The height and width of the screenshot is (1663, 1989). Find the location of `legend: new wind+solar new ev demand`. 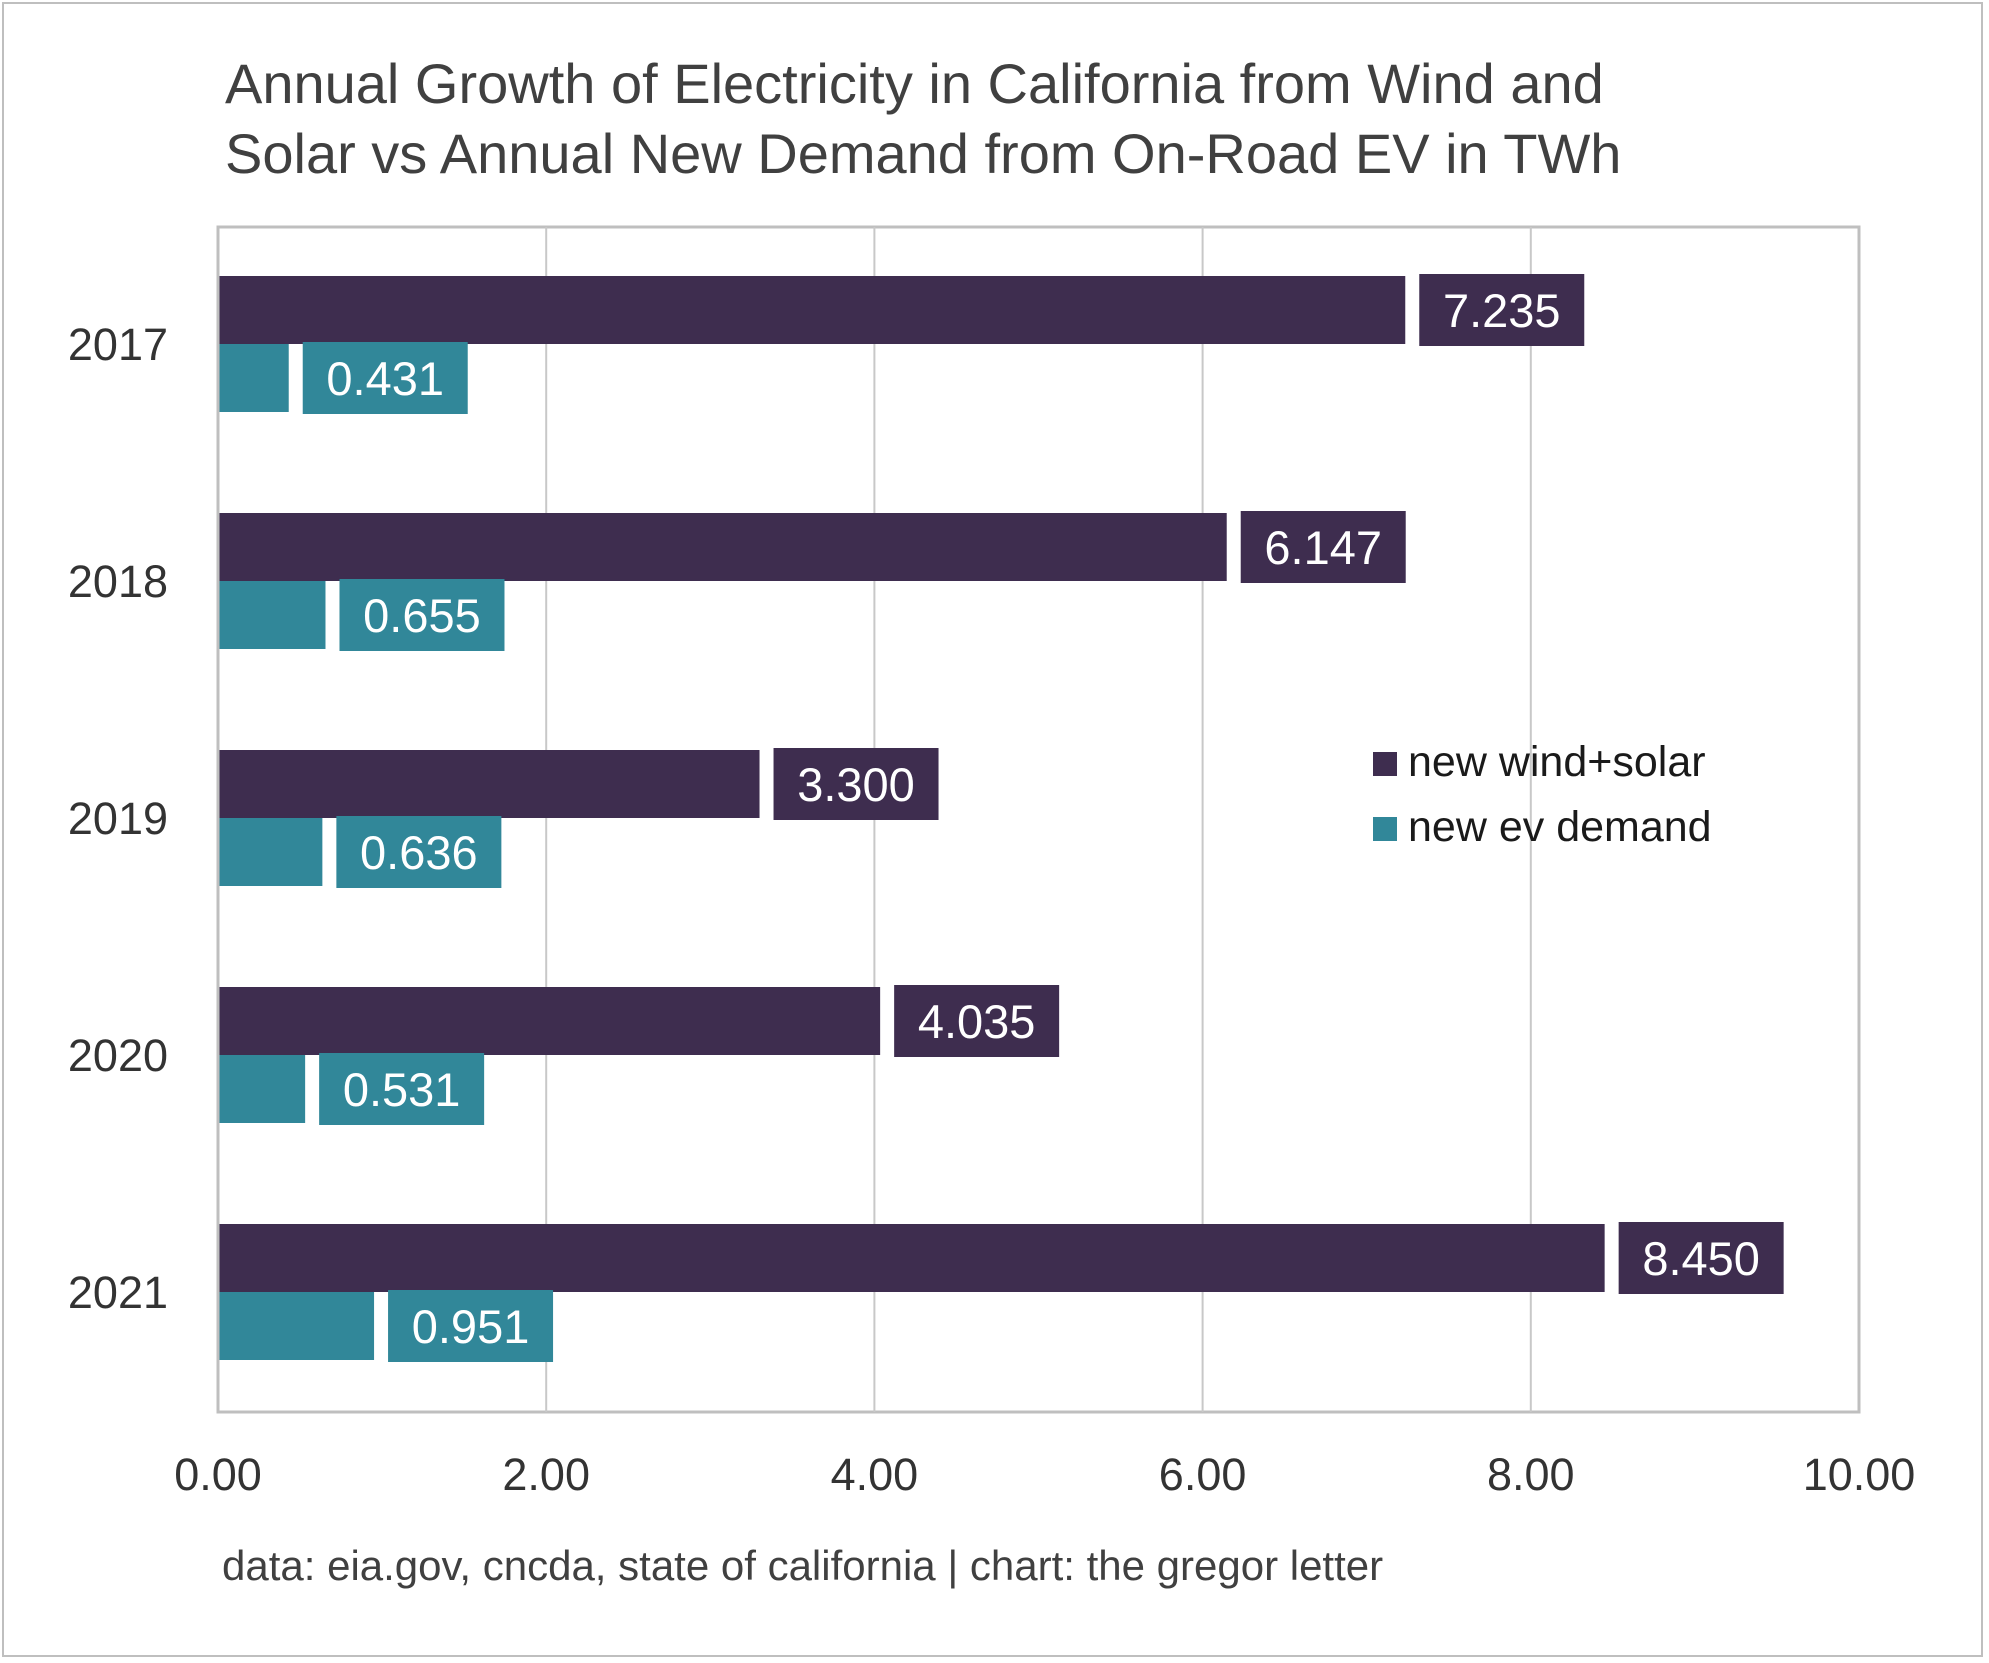

legend: new wind+solar new ev demand is located at coordinates (1542, 794).